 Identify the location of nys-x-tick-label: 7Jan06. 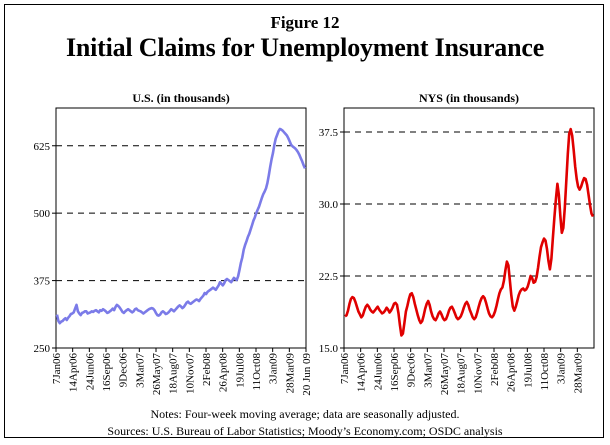
(345, 369).